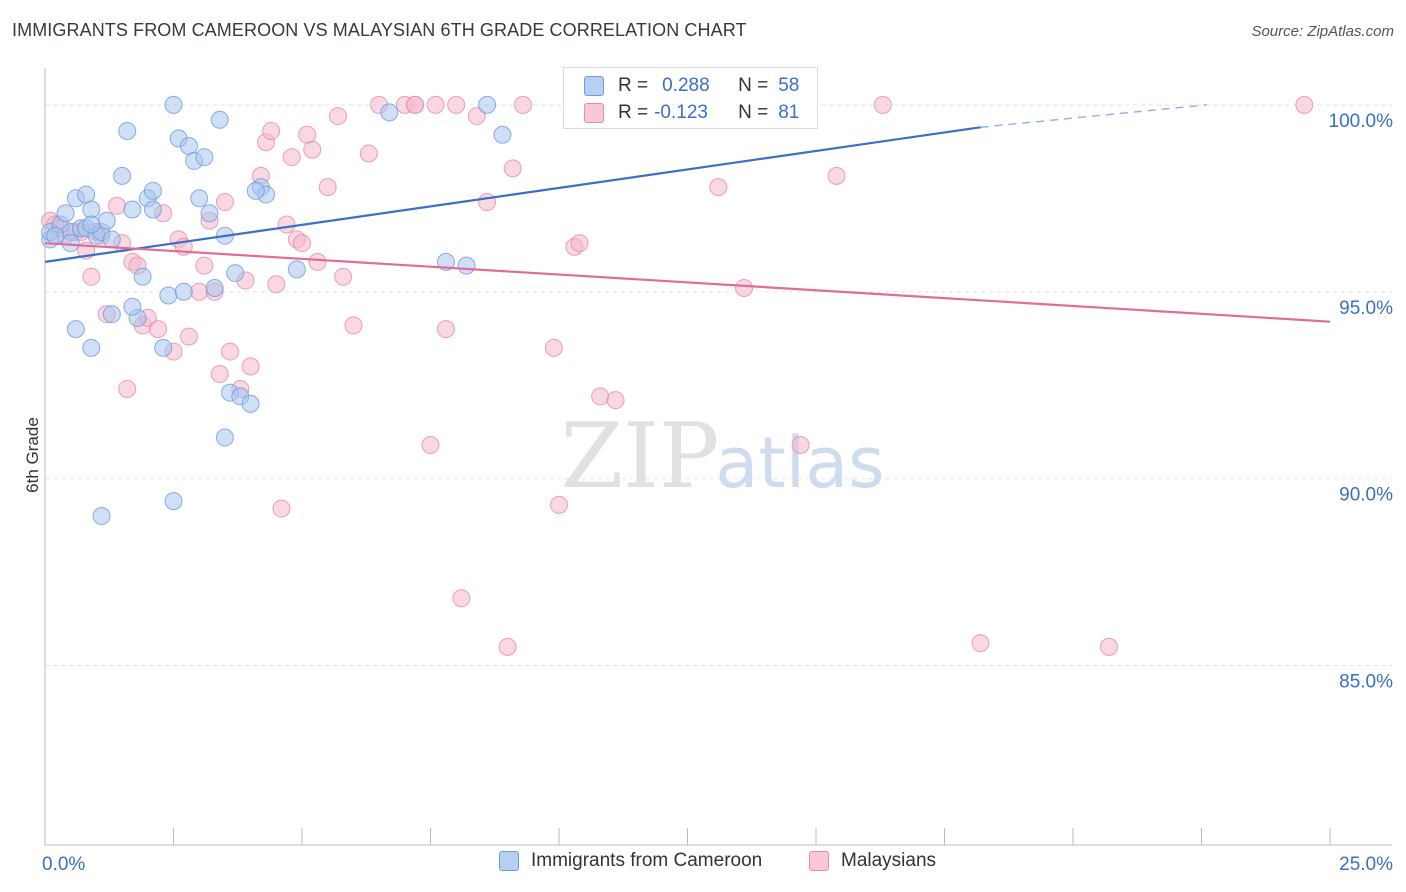 This screenshot has width=1406, height=892. I want to click on bottom-legend-cameroon: Immigrants from Cameroon, so click(630, 861).